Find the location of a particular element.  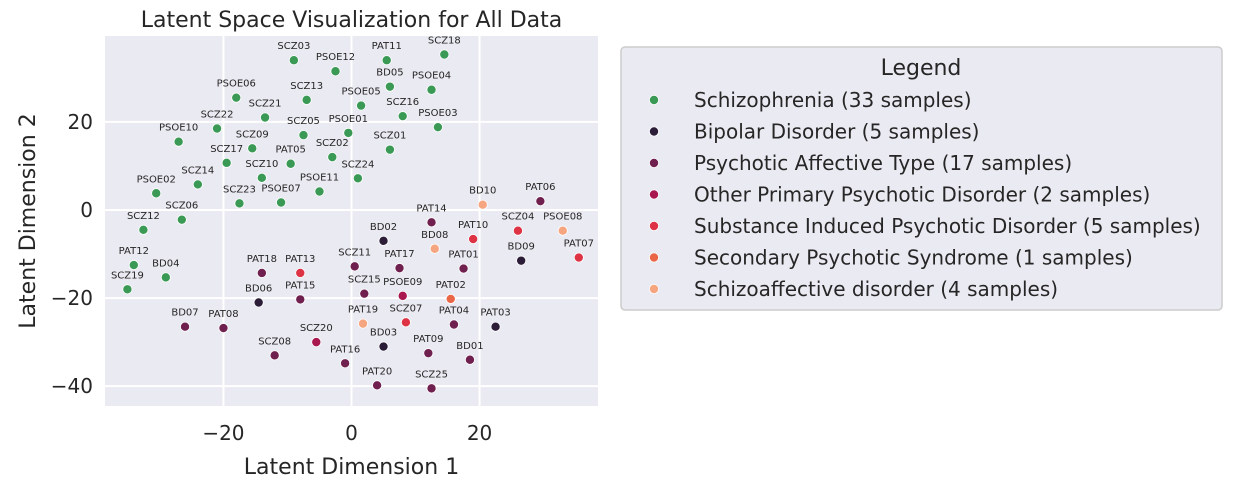

point-label: PAT01 is located at coordinates (463, 255).